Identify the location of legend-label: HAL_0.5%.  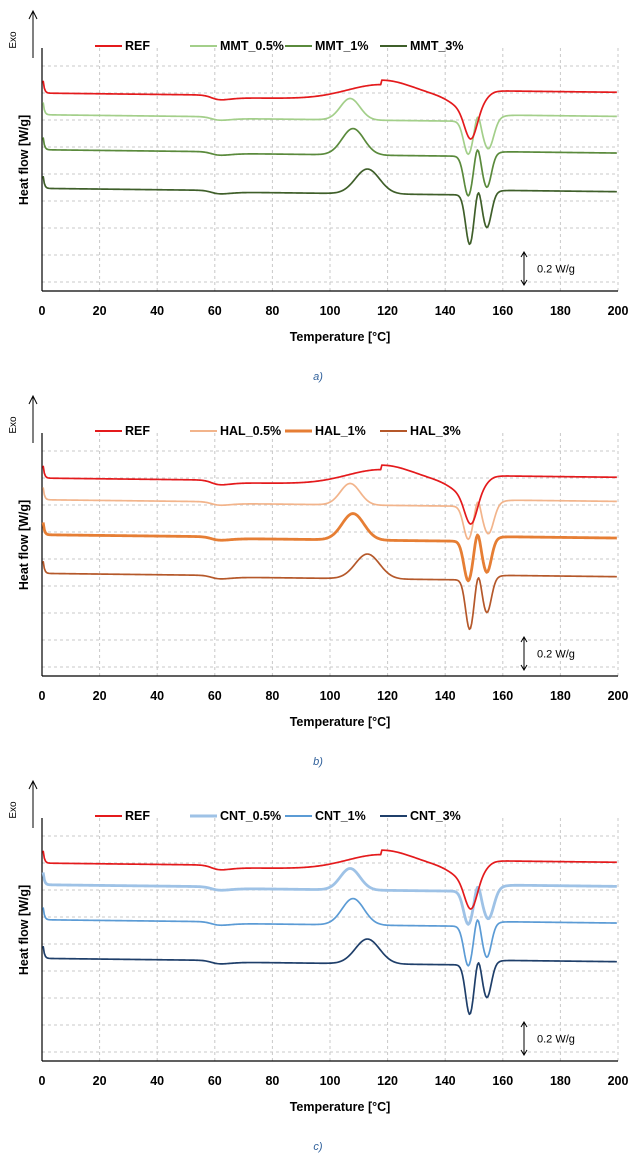
(250, 431).